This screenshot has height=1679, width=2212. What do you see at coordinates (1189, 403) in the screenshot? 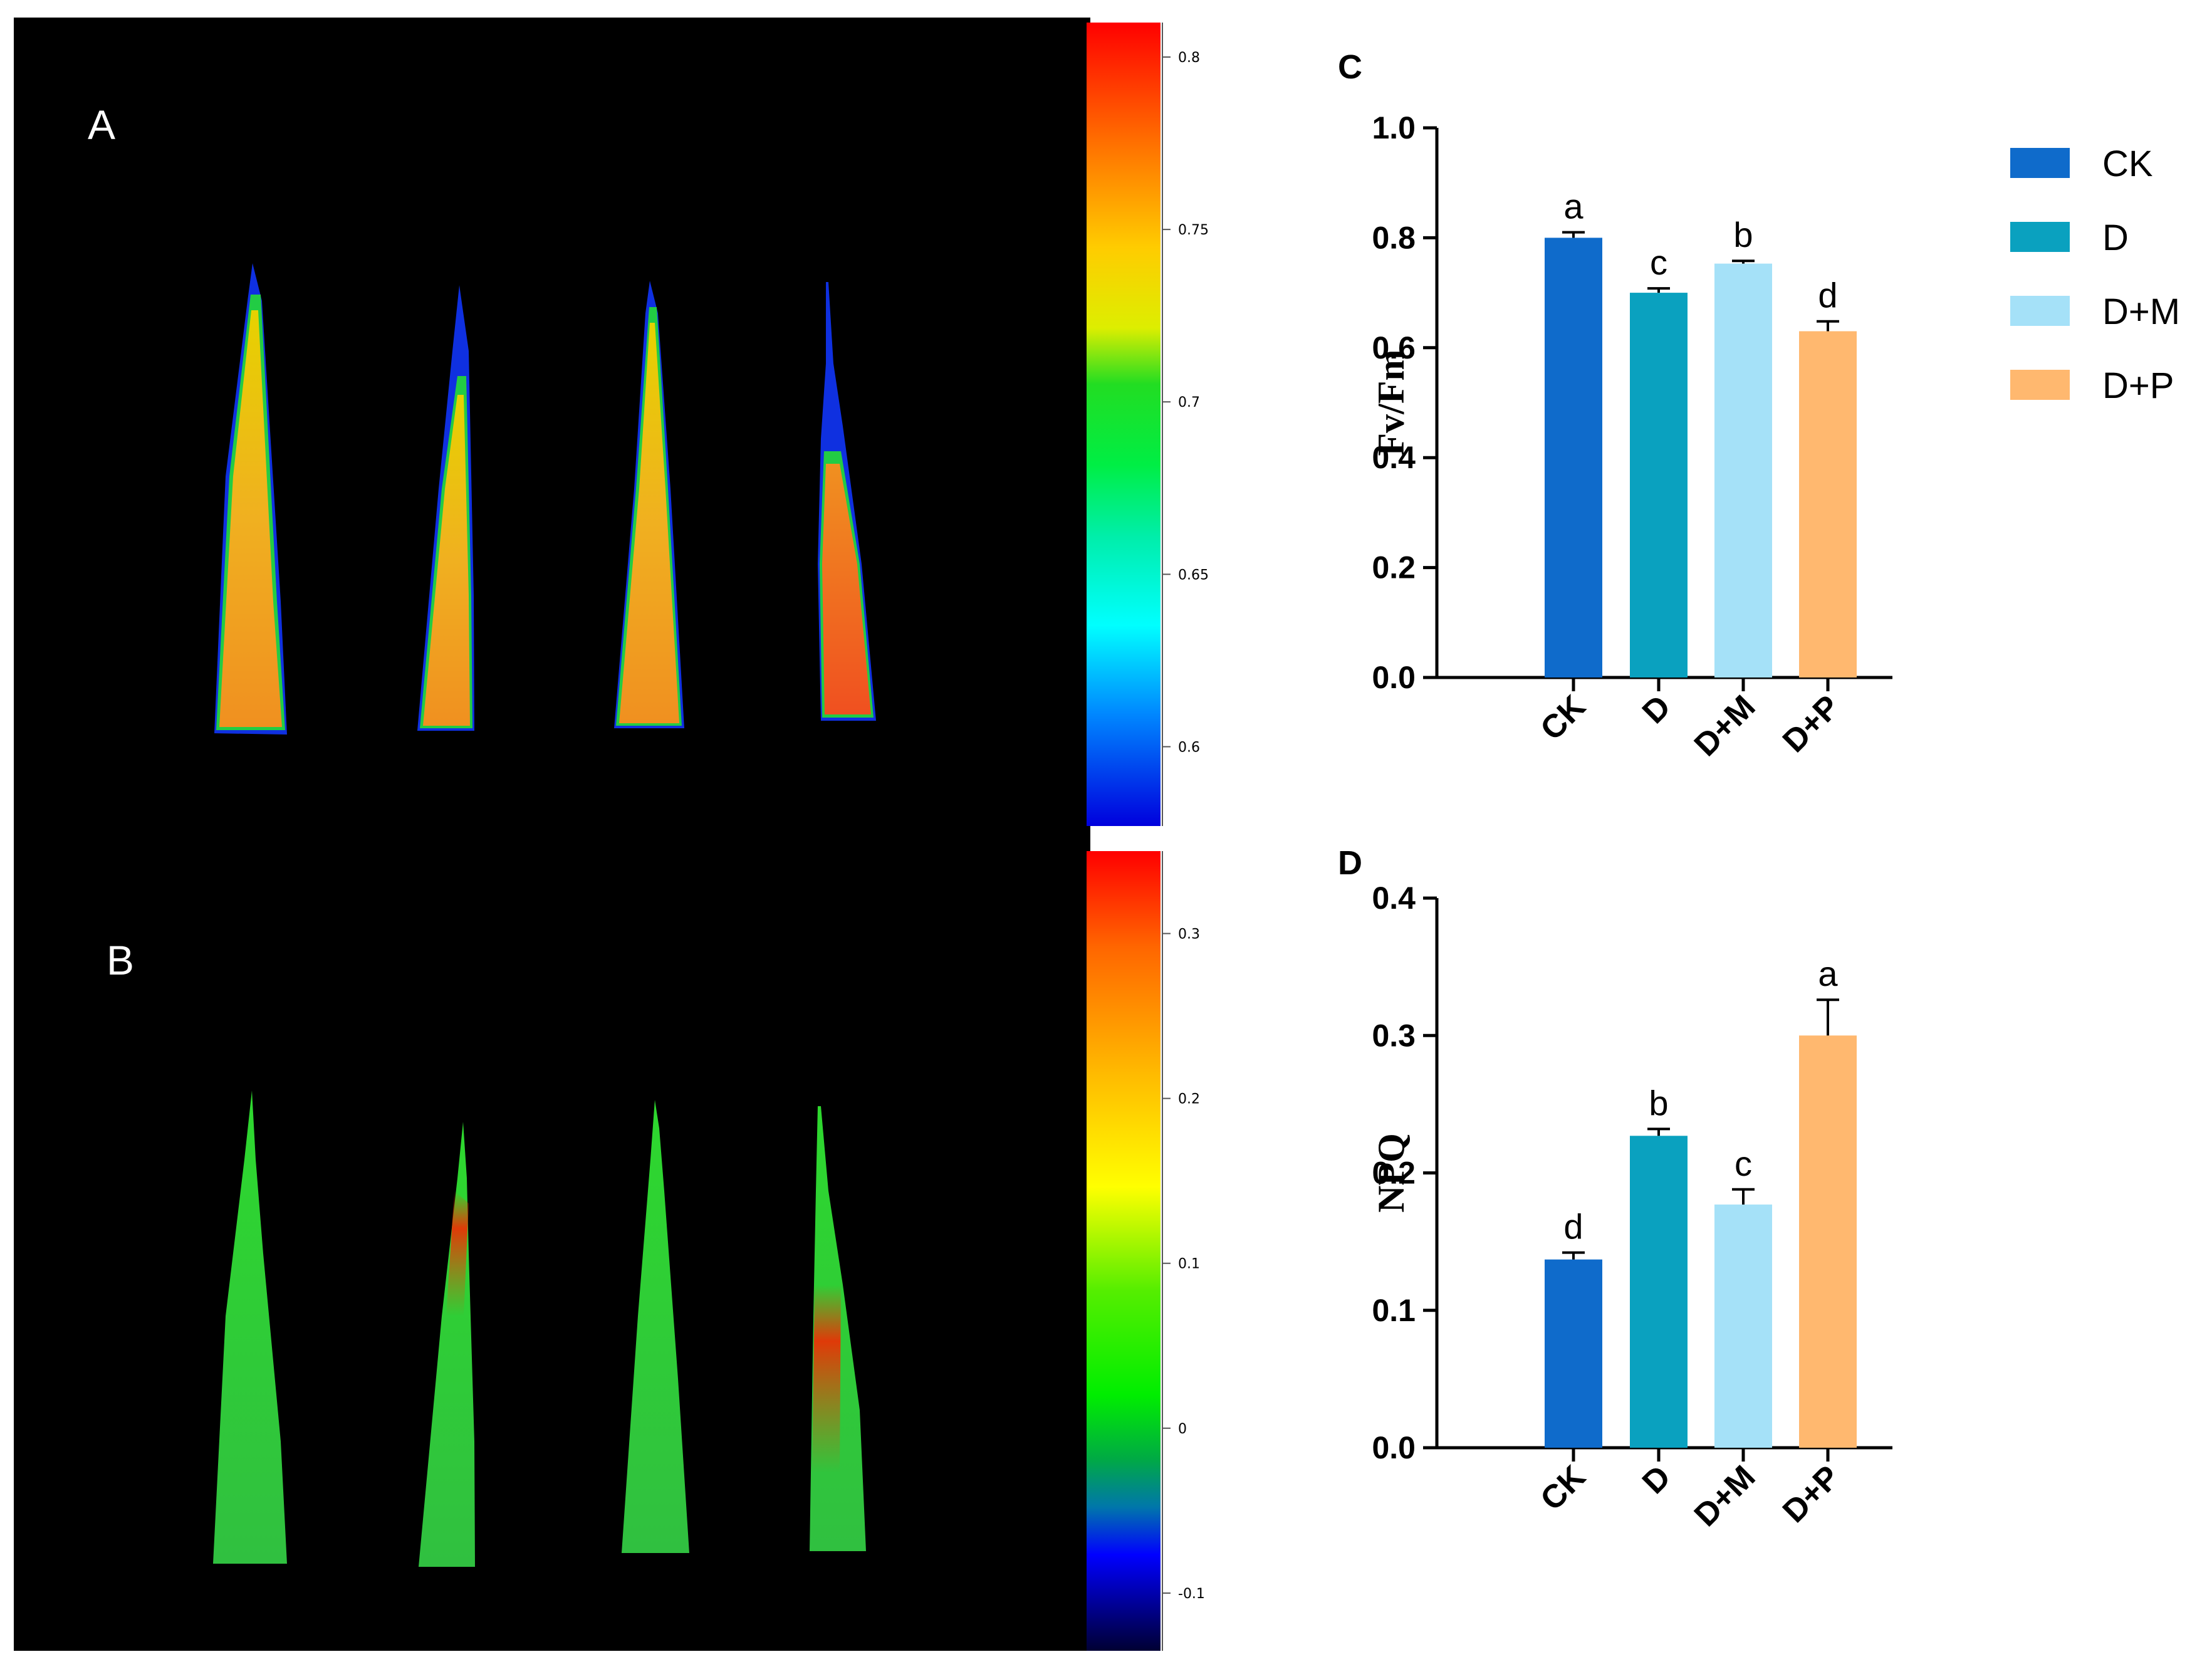
I see `colorbar-tick-label: 0.7` at bounding box center [1189, 403].